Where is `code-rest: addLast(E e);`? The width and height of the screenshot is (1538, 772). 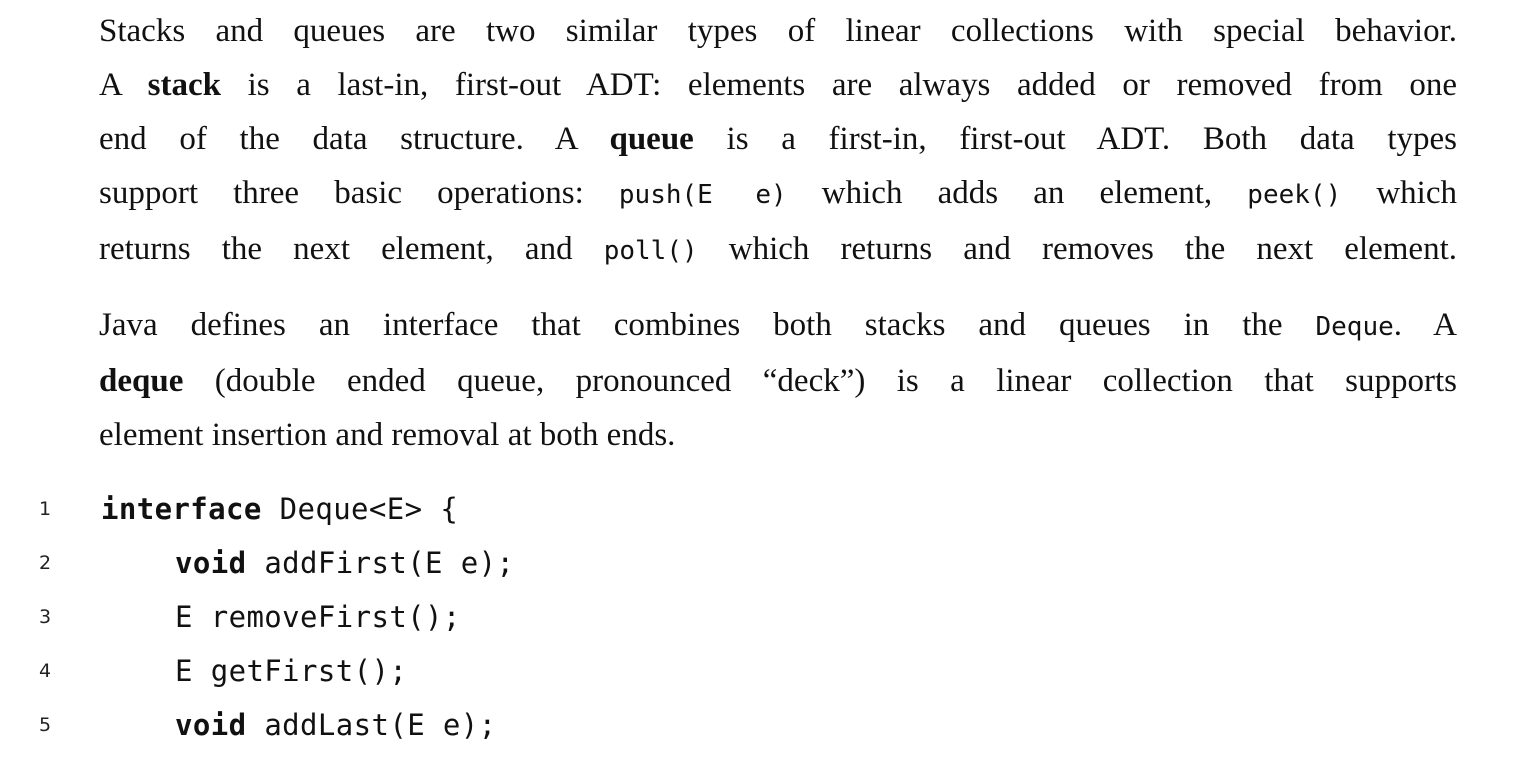 code-rest: addLast(E e); is located at coordinates (371, 725).